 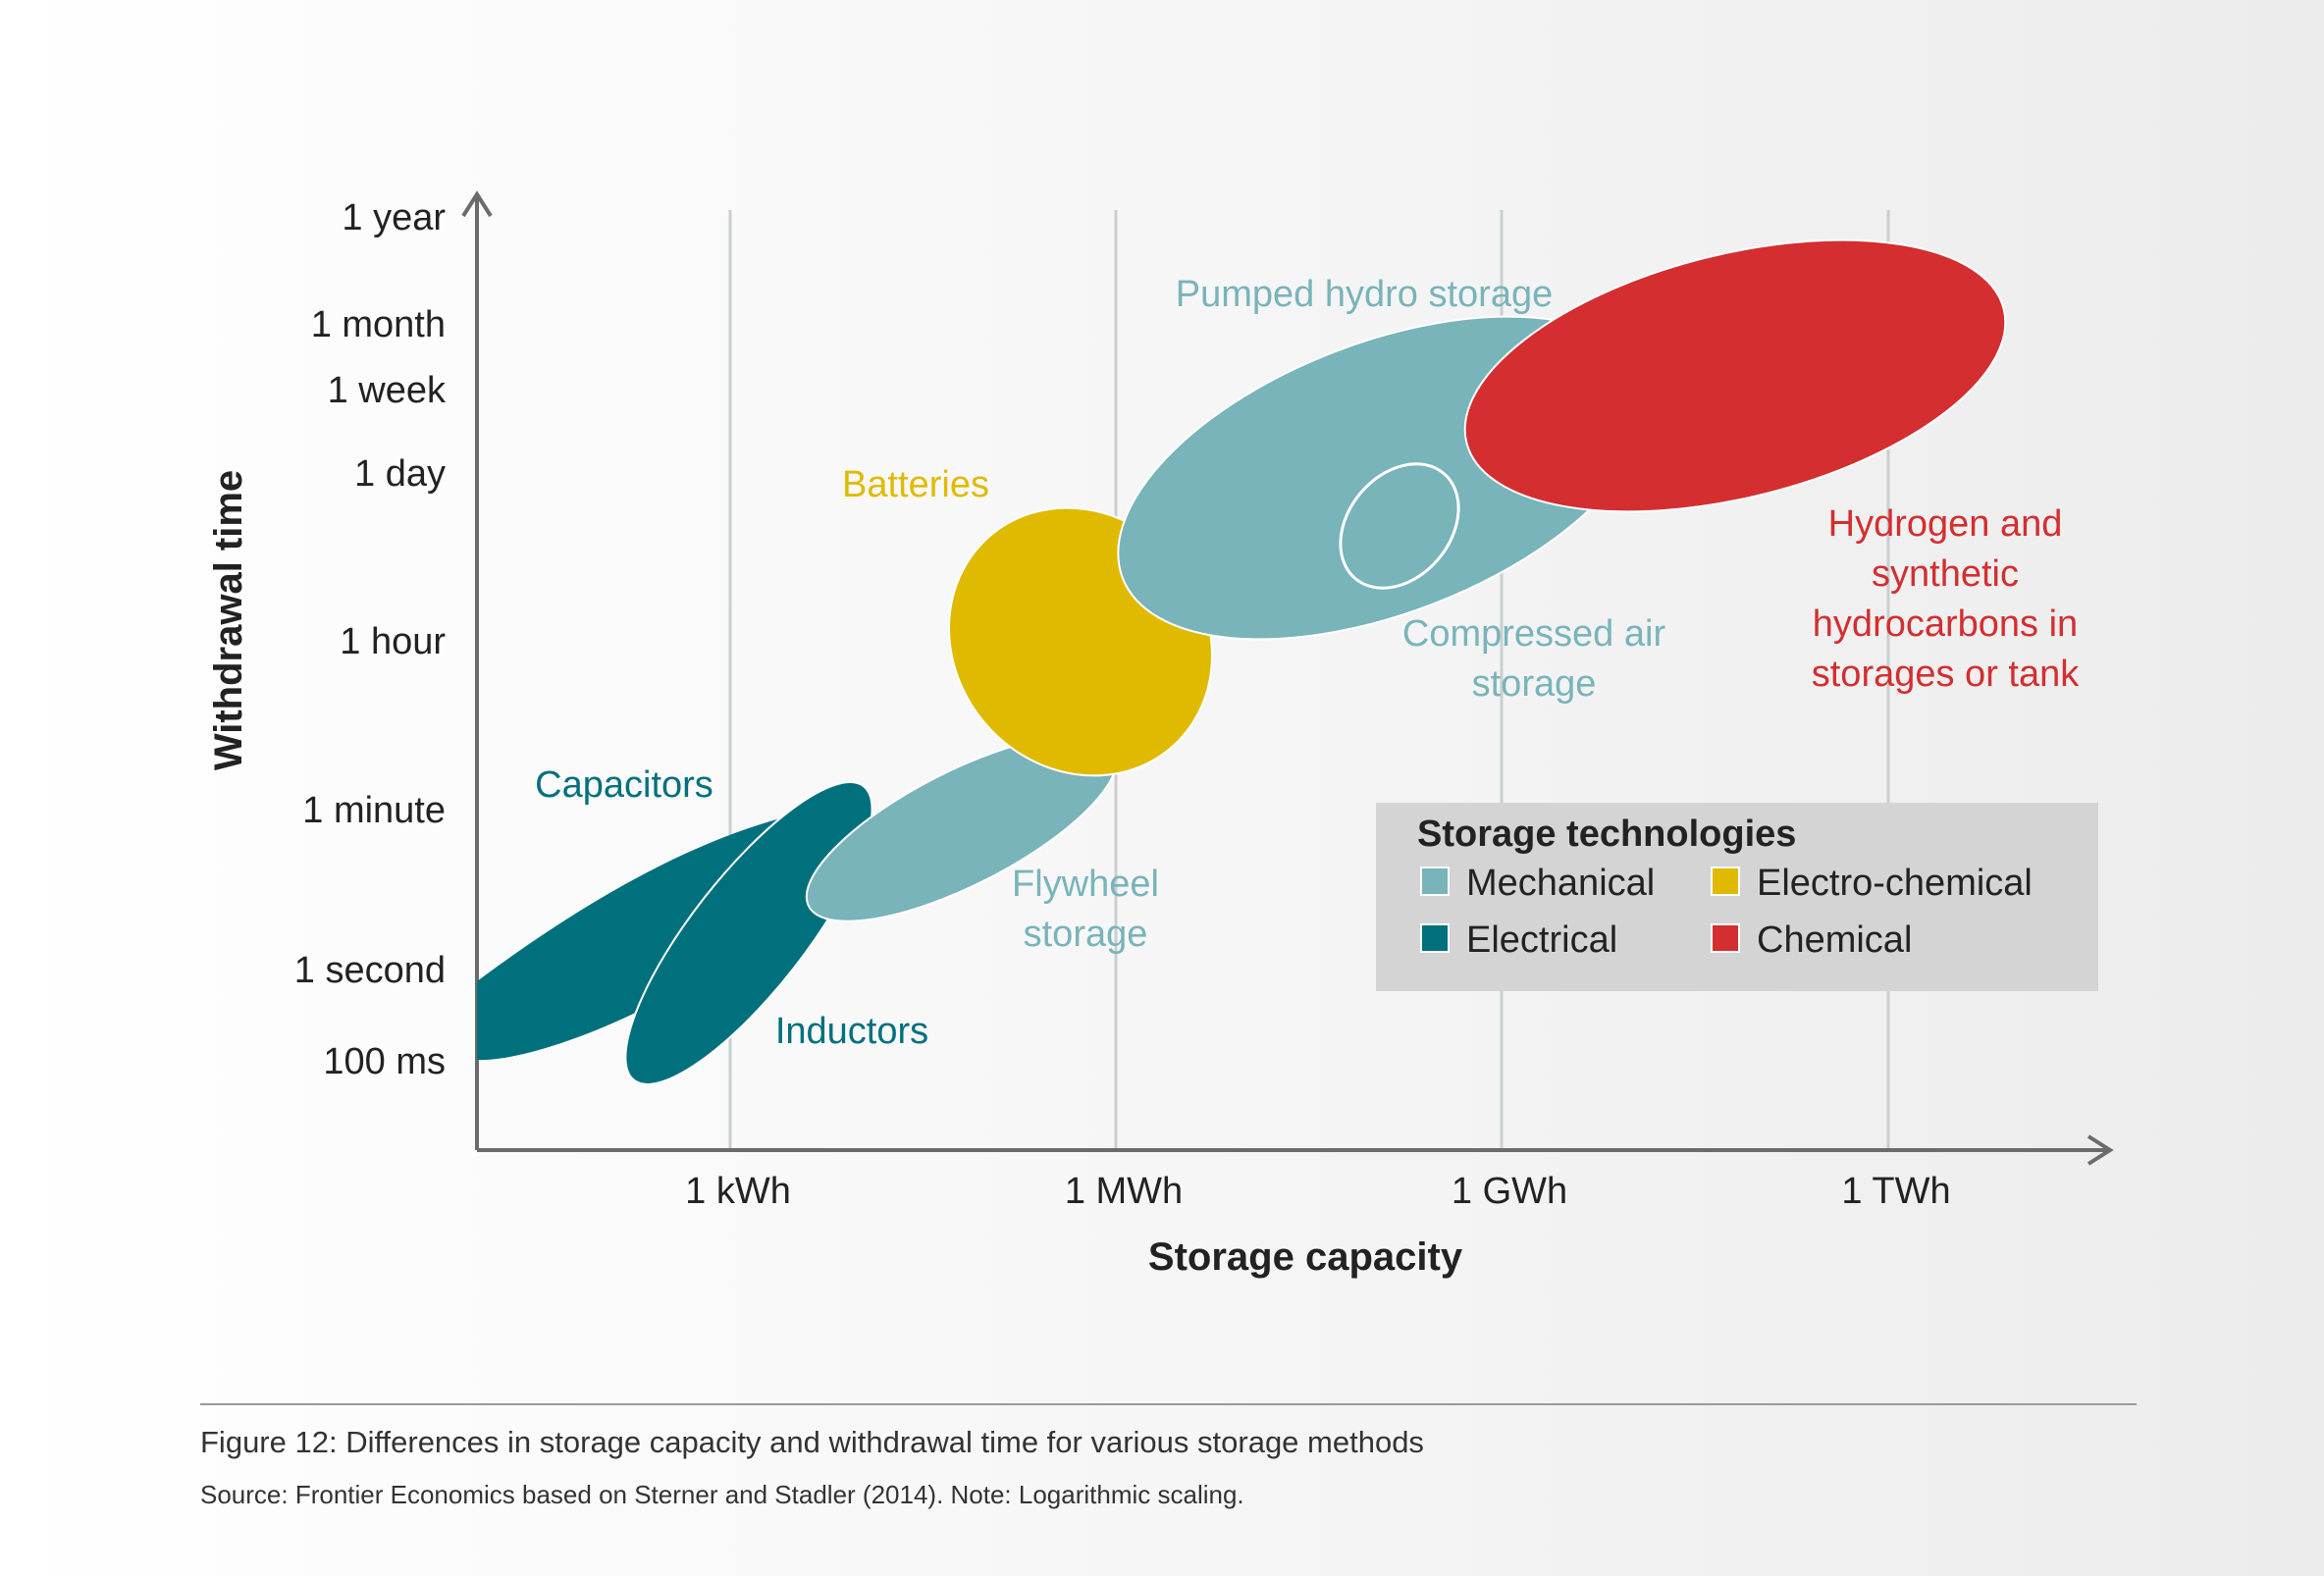 What do you see at coordinates (400, 474) in the screenshot?
I see `y-tick-label: 1 day` at bounding box center [400, 474].